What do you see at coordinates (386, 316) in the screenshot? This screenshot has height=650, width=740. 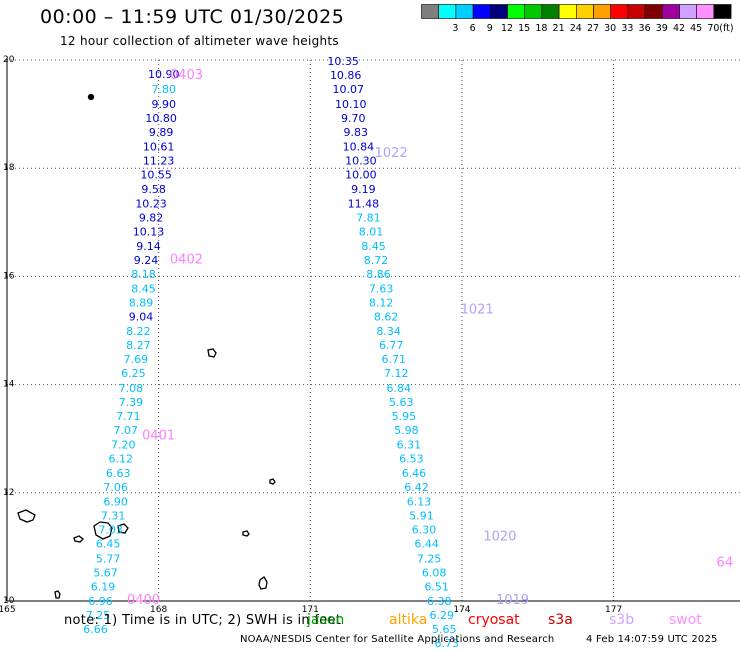 I see `wave-height-value: 8.62` at bounding box center [386, 316].